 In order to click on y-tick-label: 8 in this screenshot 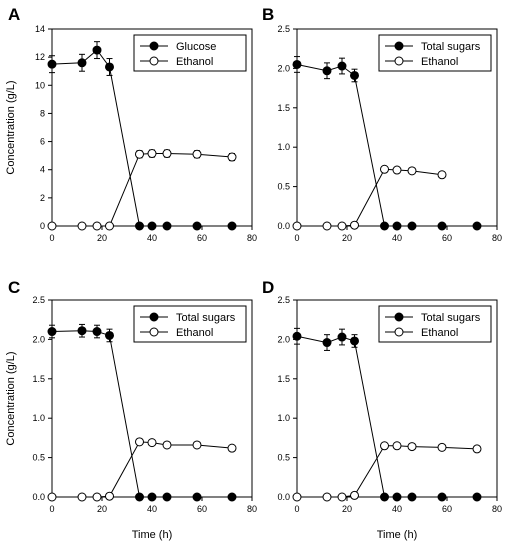, I will do `click(42, 113)`.